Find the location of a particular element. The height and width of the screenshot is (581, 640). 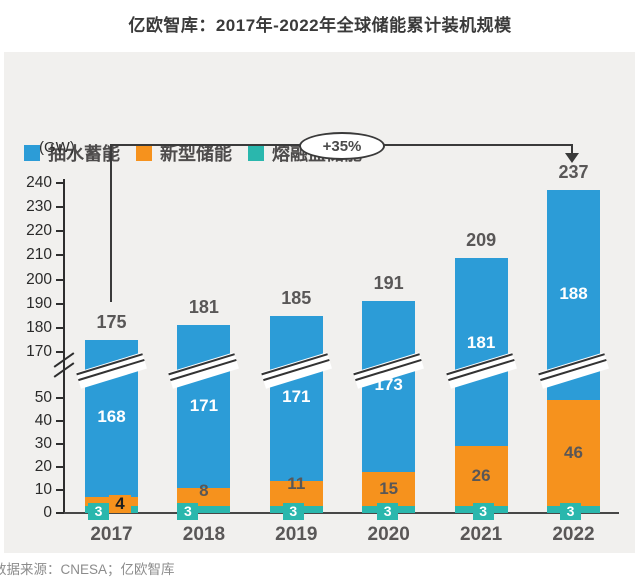

legend-item-label: 新型储能 is located at coordinates (196, 154).